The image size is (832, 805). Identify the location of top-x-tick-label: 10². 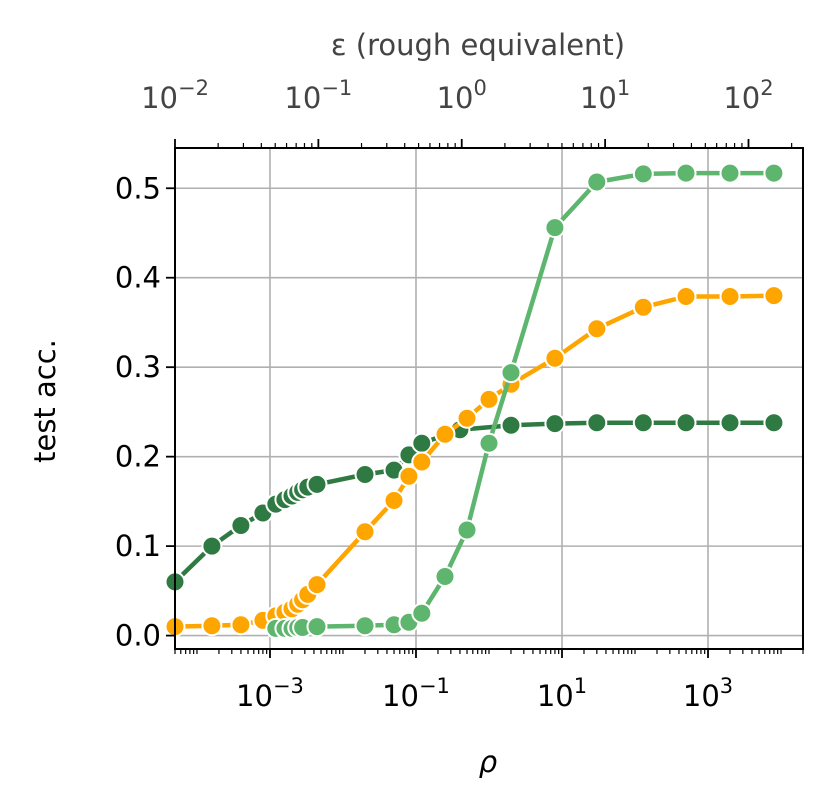
(748, 95).